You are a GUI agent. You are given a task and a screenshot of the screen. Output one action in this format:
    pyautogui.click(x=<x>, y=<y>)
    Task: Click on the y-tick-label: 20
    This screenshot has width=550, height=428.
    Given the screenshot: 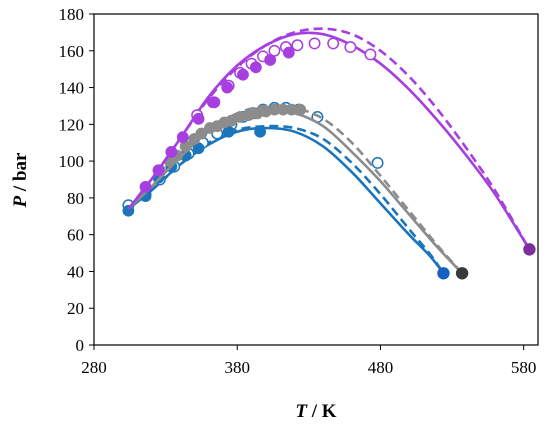 What is the action you would take?
    pyautogui.click(x=75, y=308)
    